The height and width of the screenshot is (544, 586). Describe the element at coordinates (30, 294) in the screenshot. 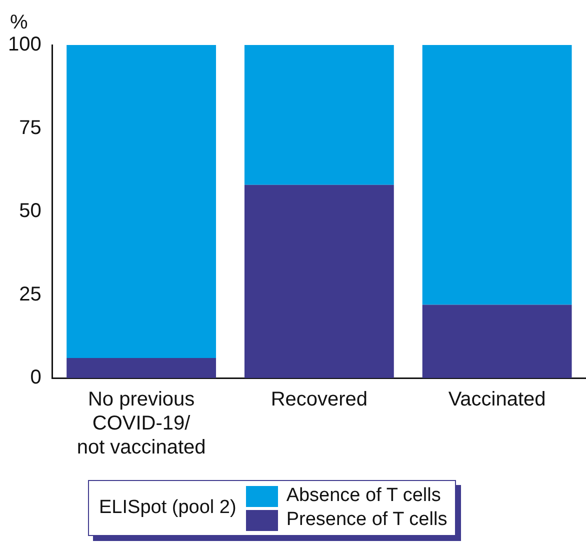

I see `y-tick-label: 25` at that location.